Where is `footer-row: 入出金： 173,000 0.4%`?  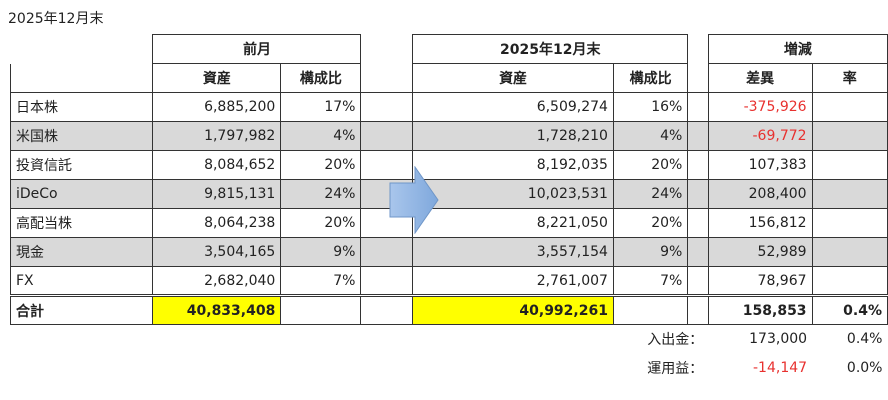
footer-row: 入出金： 173,000 0.4% is located at coordinates (449, 339).